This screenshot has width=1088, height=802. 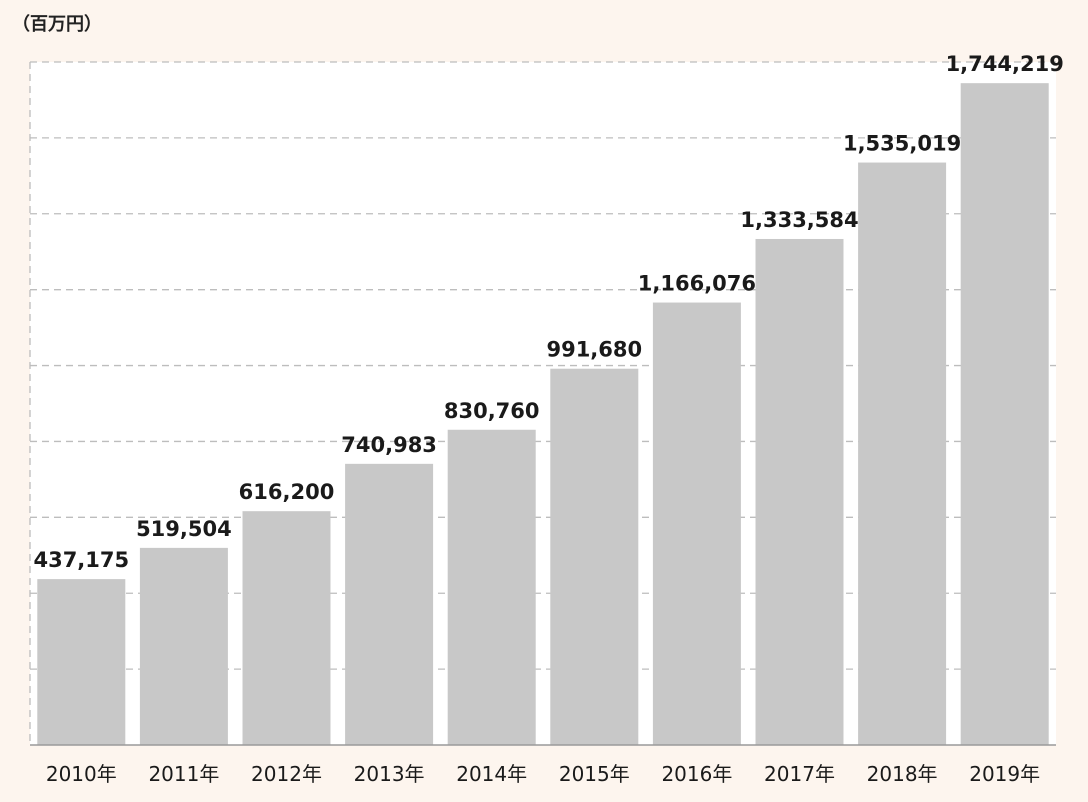 What do you see at coordinates (799, 220) in the screenshot?
I see `data-label: 1,333,584` at bounding box center [799, 220].